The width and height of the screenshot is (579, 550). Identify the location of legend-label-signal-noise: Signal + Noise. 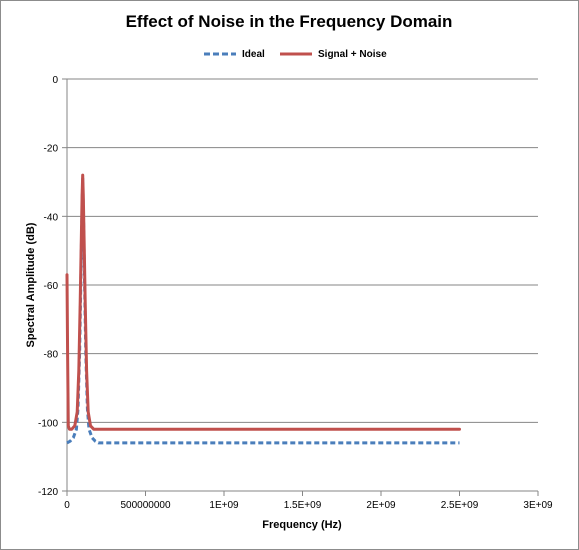
(352, 54).